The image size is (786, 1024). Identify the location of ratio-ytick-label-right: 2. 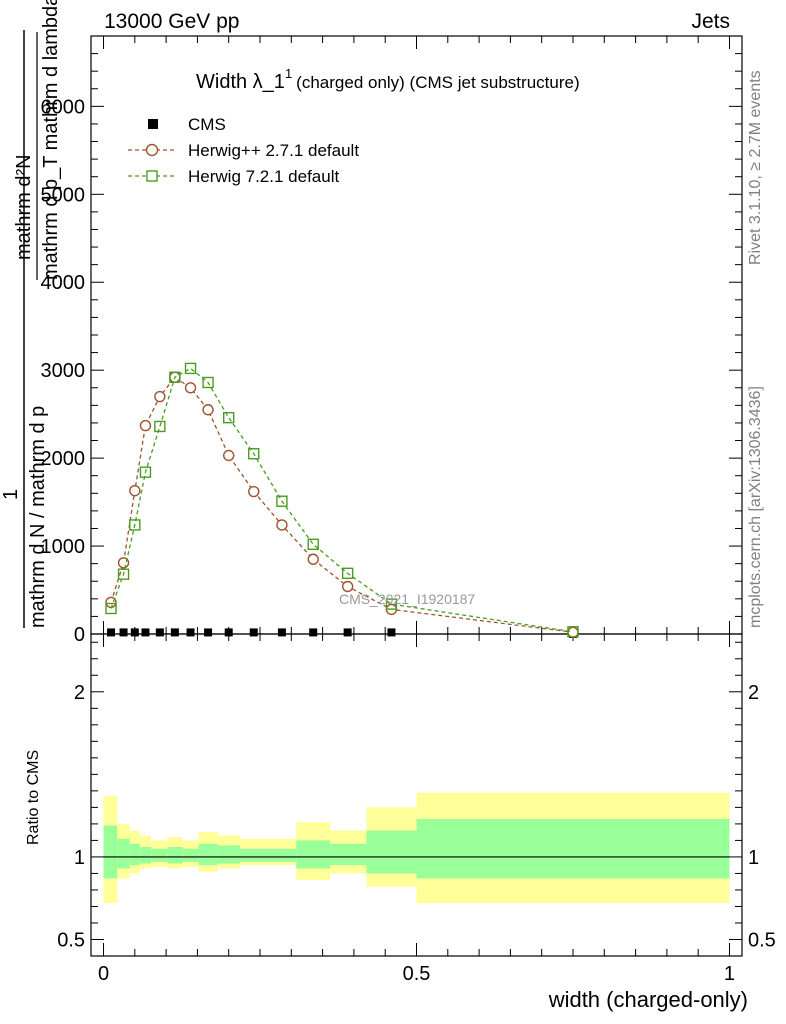
(753, 693).